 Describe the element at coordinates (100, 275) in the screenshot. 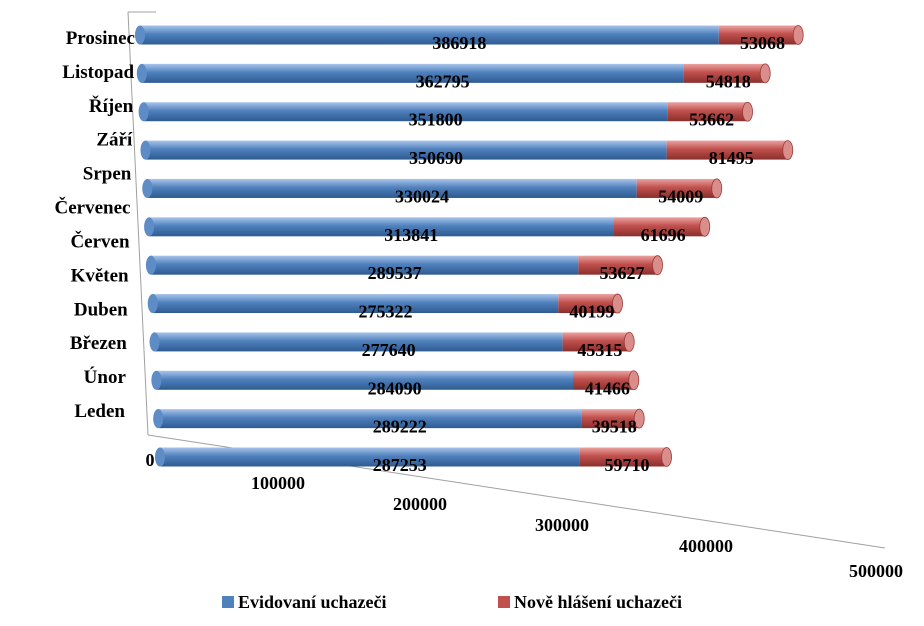

I see `category-label: Květen` at that location.